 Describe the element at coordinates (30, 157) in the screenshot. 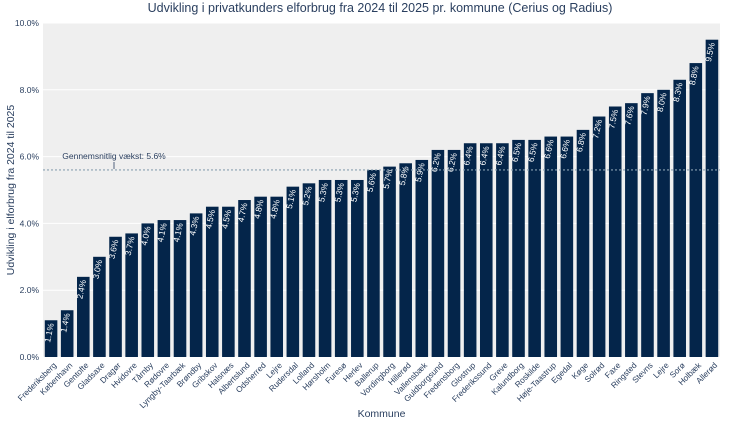

I see `y-tick-label: 6.0%` at that location.